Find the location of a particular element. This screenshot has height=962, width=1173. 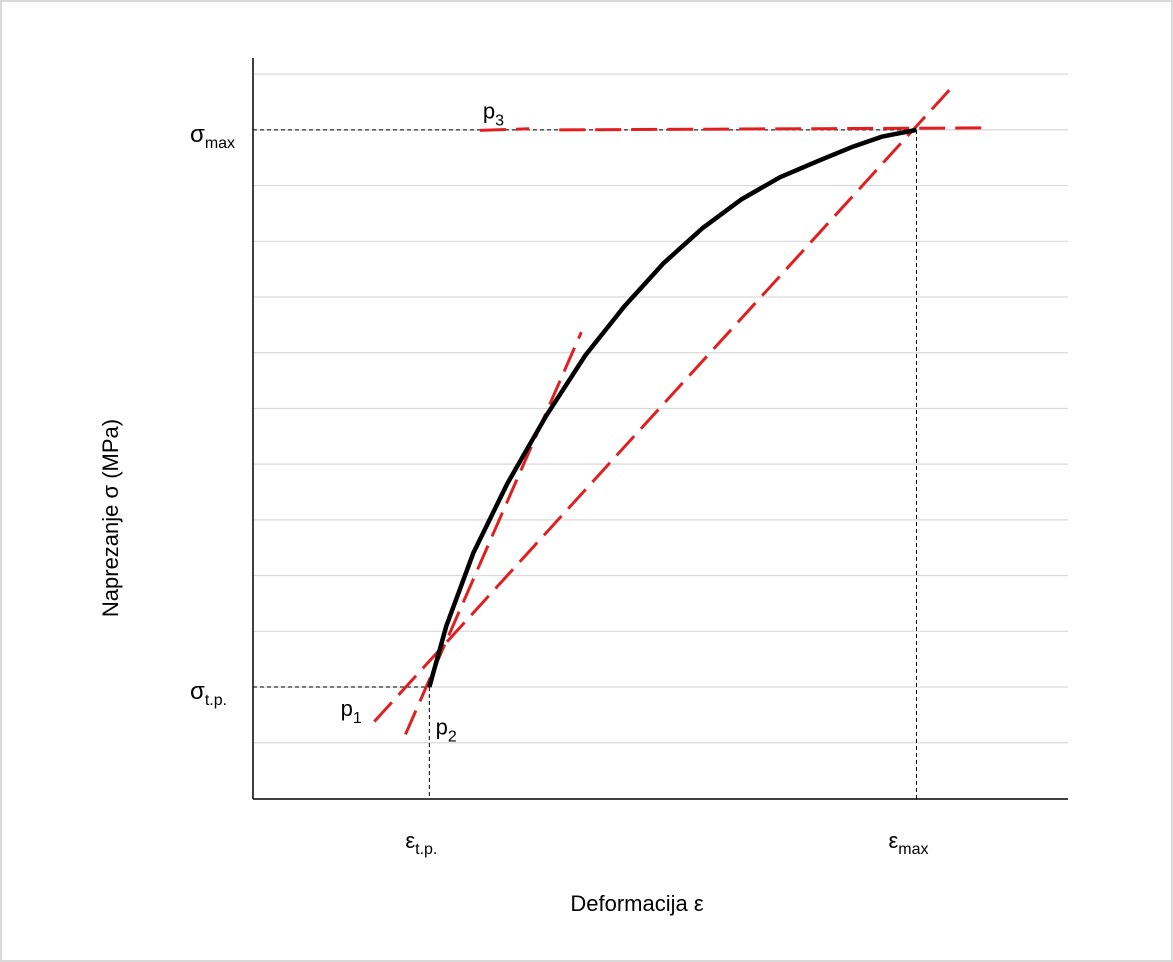

tangent-label-p2: p2 is located at coordinates (446, 729).